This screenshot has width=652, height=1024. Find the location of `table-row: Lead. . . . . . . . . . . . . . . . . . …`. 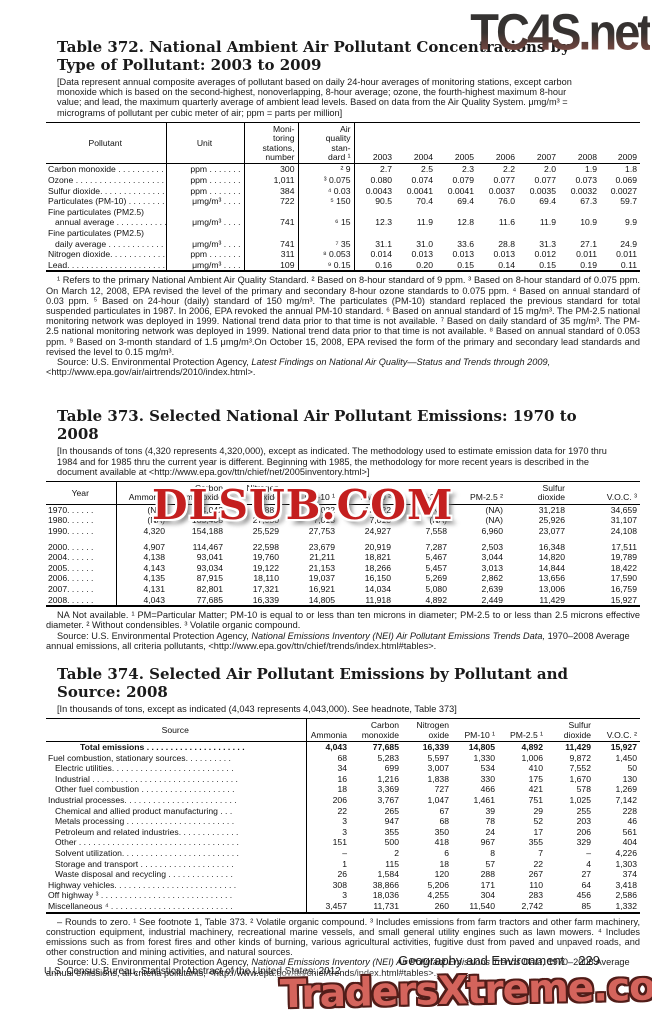

table-row: Lead. . . . . . . . . . . . . . . . . . … is located at coordinates (342, 265).